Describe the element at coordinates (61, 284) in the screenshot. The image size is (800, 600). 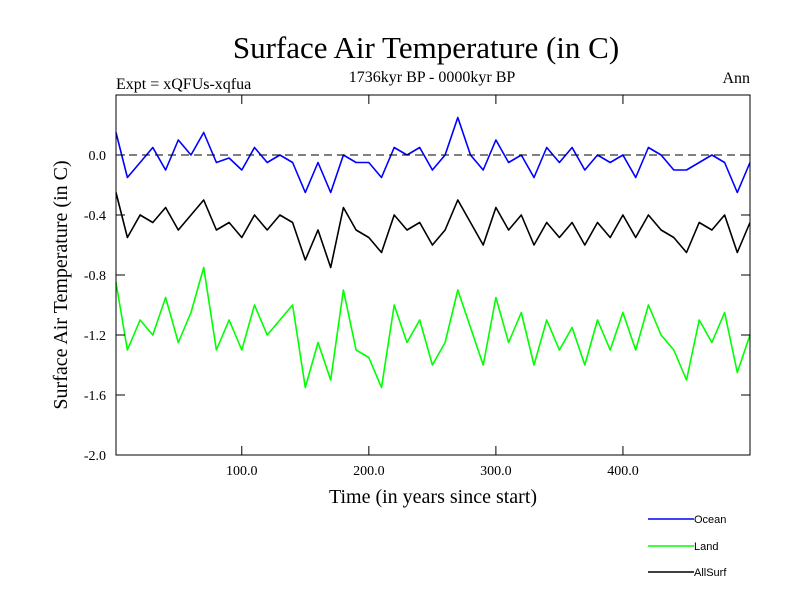
I see `y-axis-label: Surface Air Temperature (in C)` at that location.